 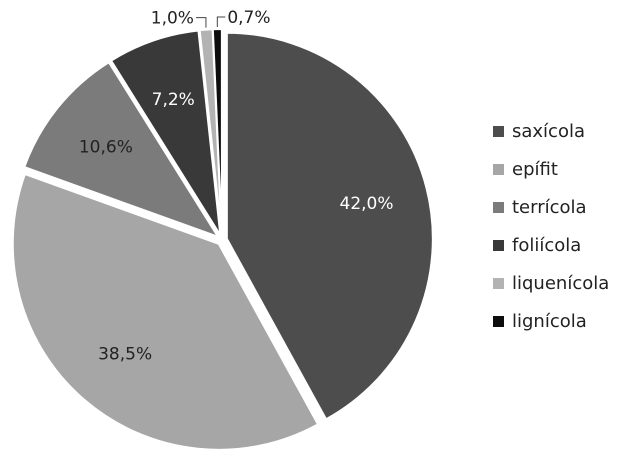 I want to click on legend-label-saxicola: saxícola, so click(x=548, y=131).